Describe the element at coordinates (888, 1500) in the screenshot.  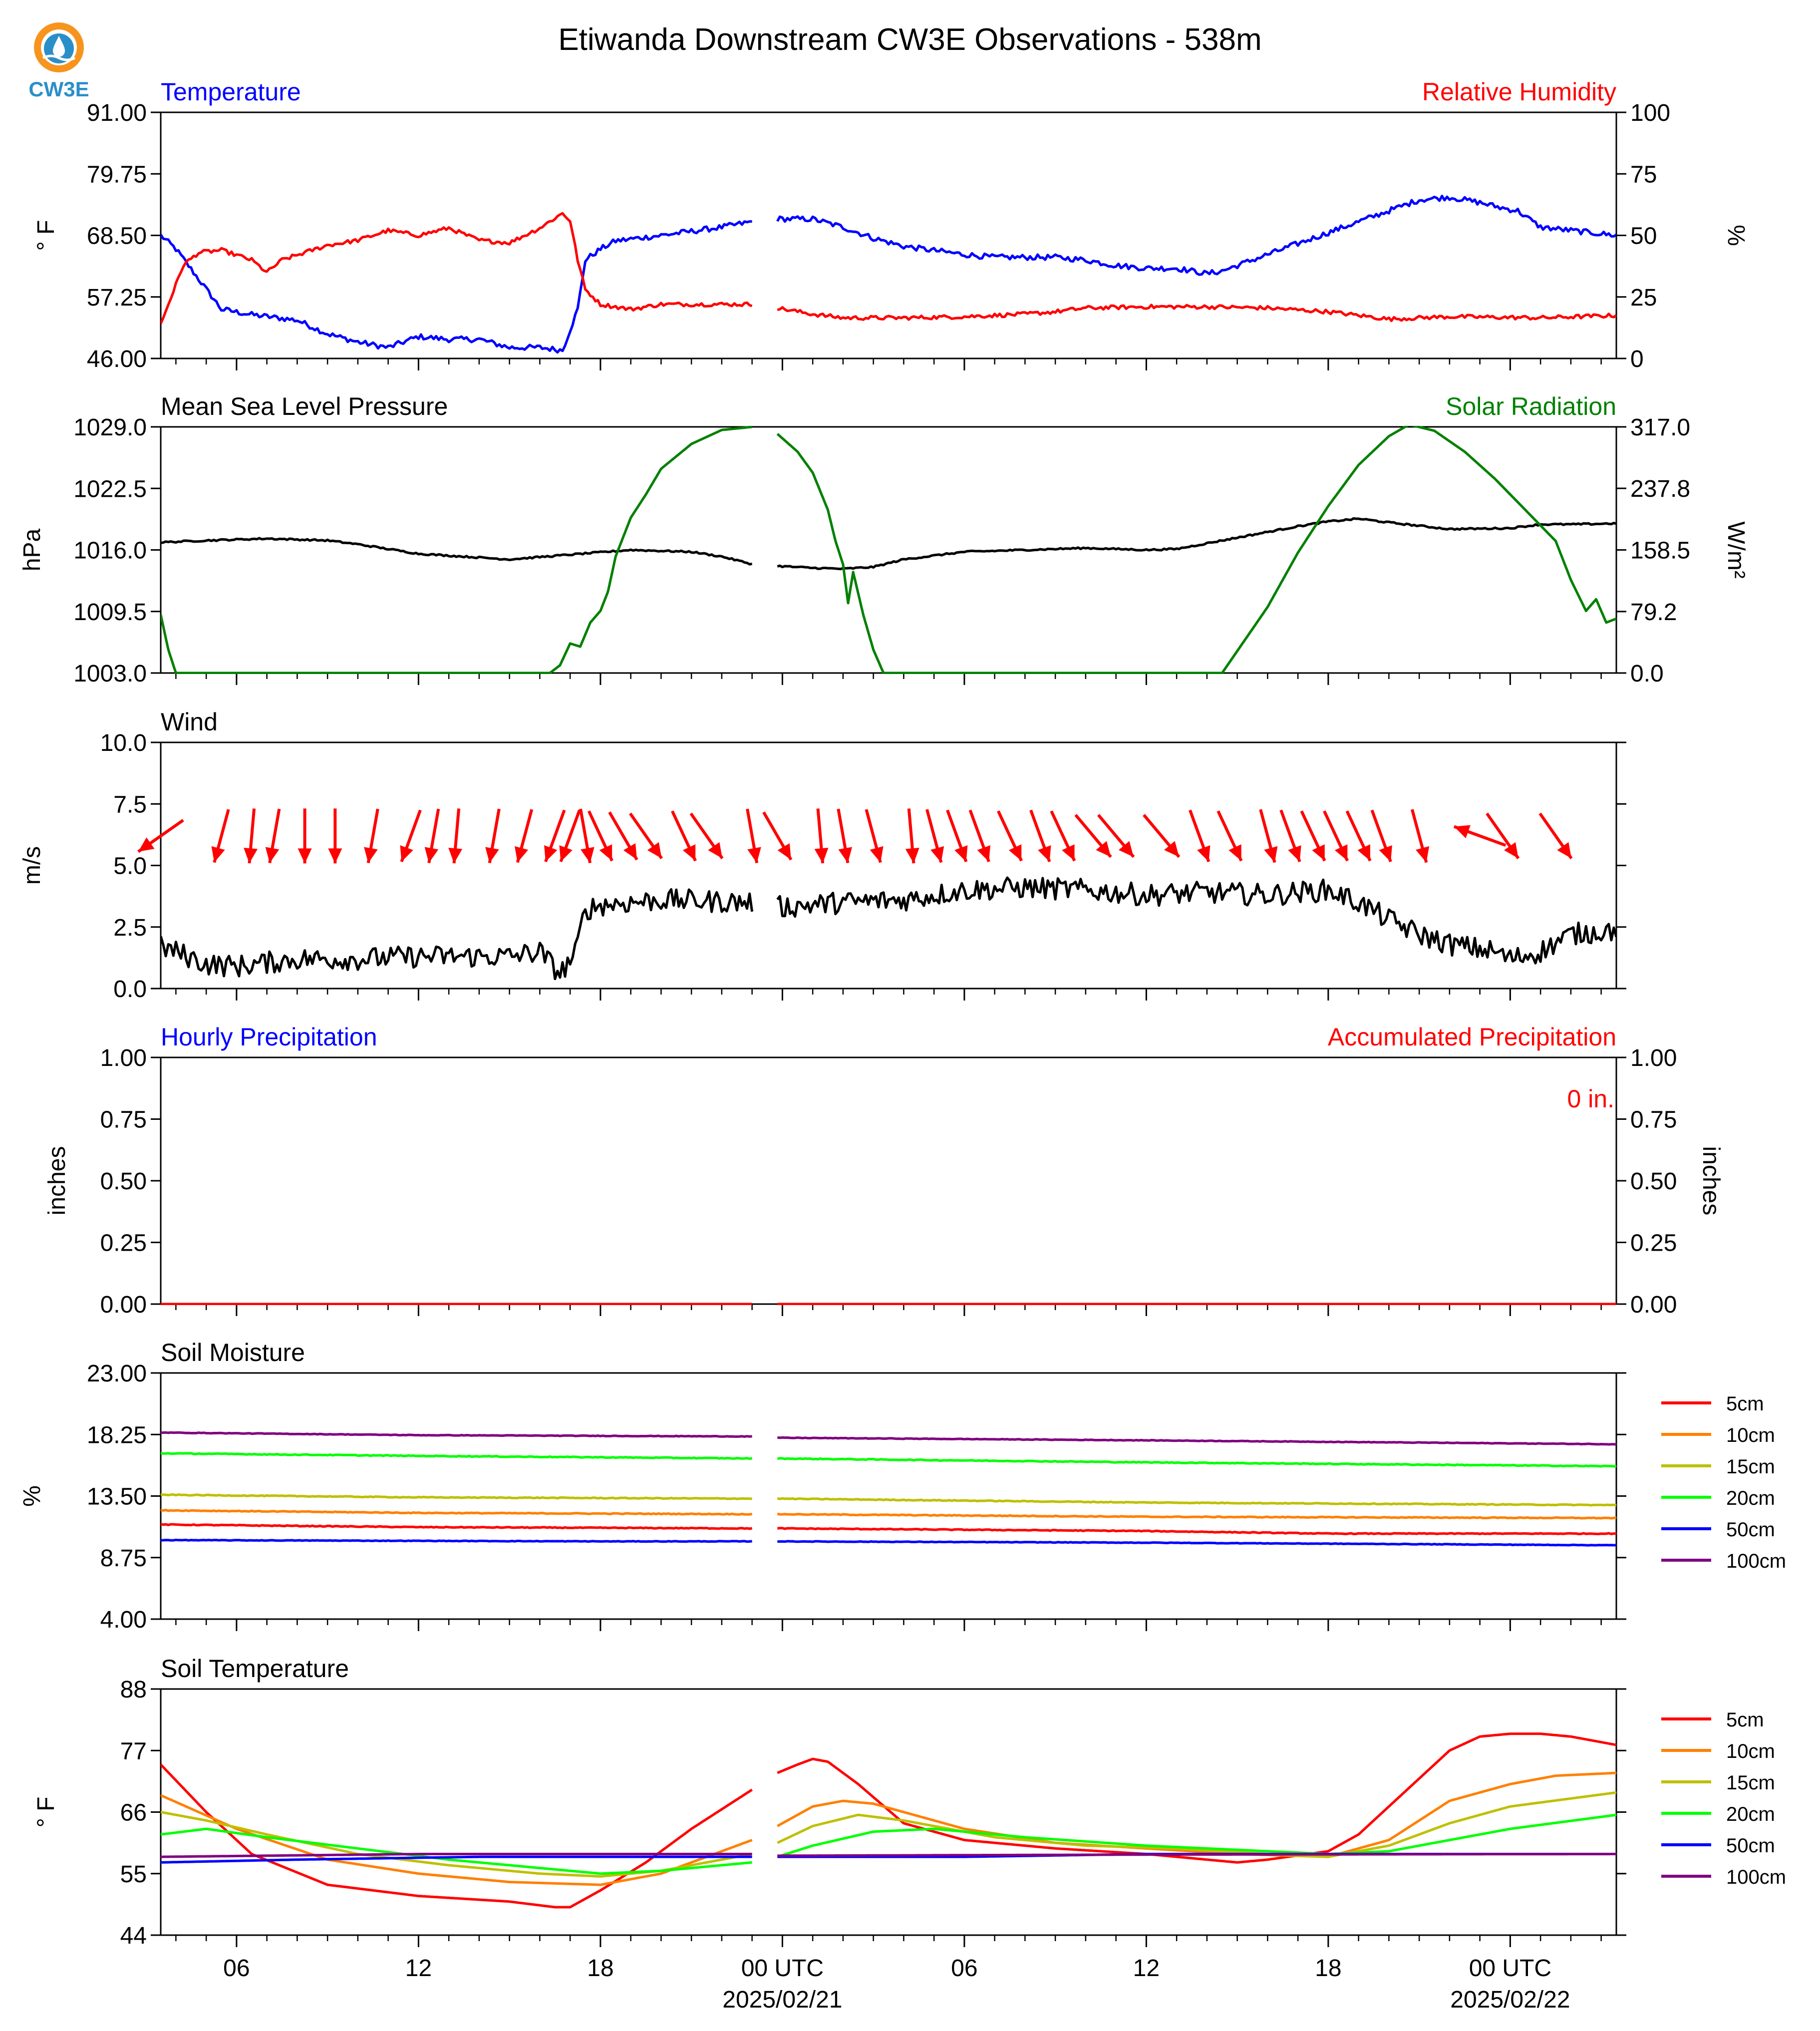
I see `series-line-15cm` at that location.